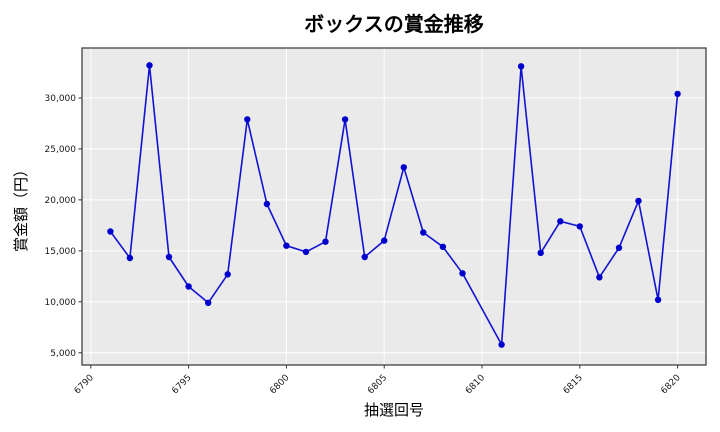 This screenshot has width=720, height=432. I want to click on y-axis-title: 賞金額（円）, so click(21, 207).